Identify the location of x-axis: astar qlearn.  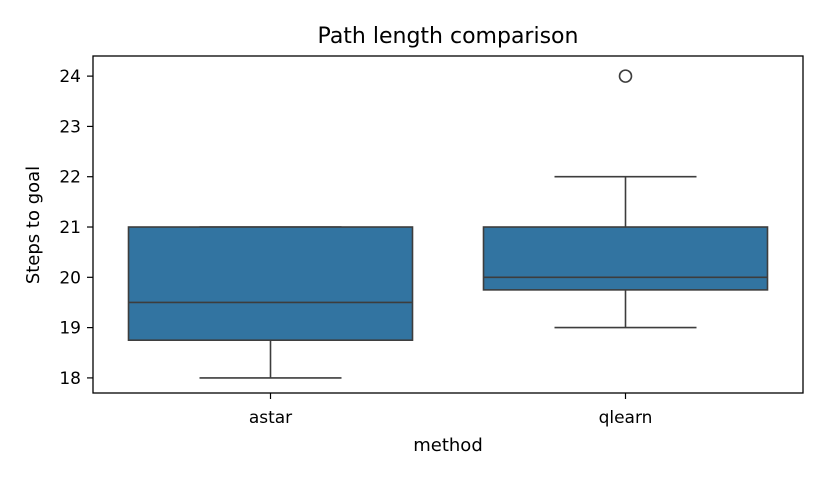
(451, 410).